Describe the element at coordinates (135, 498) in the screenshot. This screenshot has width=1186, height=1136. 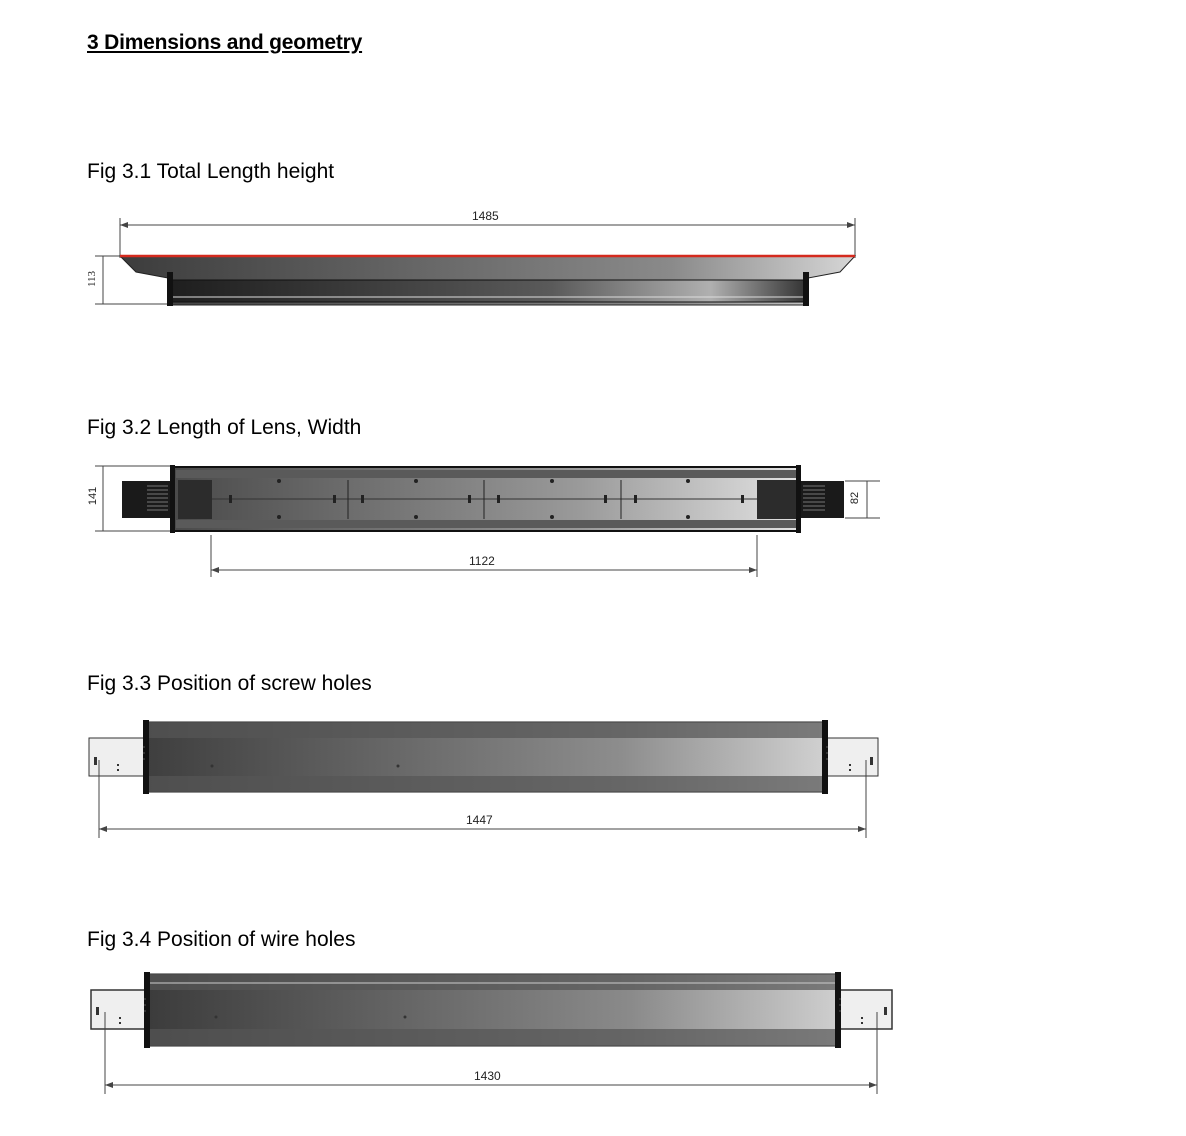
I see `fig-3-2-width-dimension` at that location.